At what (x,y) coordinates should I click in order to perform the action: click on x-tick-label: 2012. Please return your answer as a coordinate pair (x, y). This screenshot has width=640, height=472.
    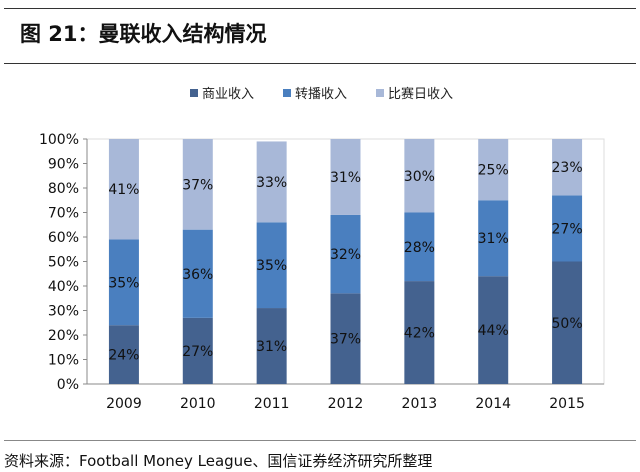
    Looking at the image, I should click on (346, 404).